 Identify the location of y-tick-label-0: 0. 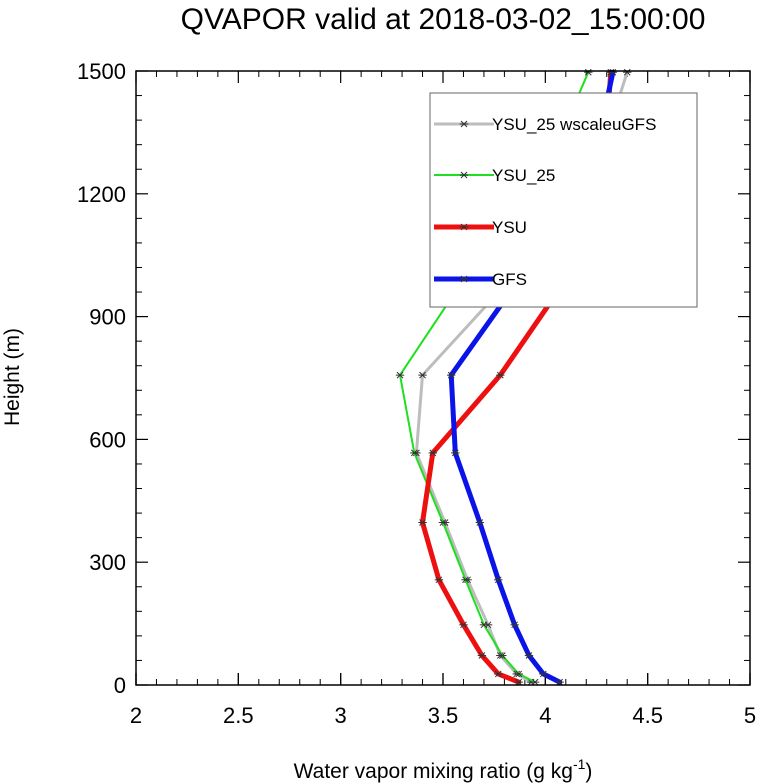
(120, 685).